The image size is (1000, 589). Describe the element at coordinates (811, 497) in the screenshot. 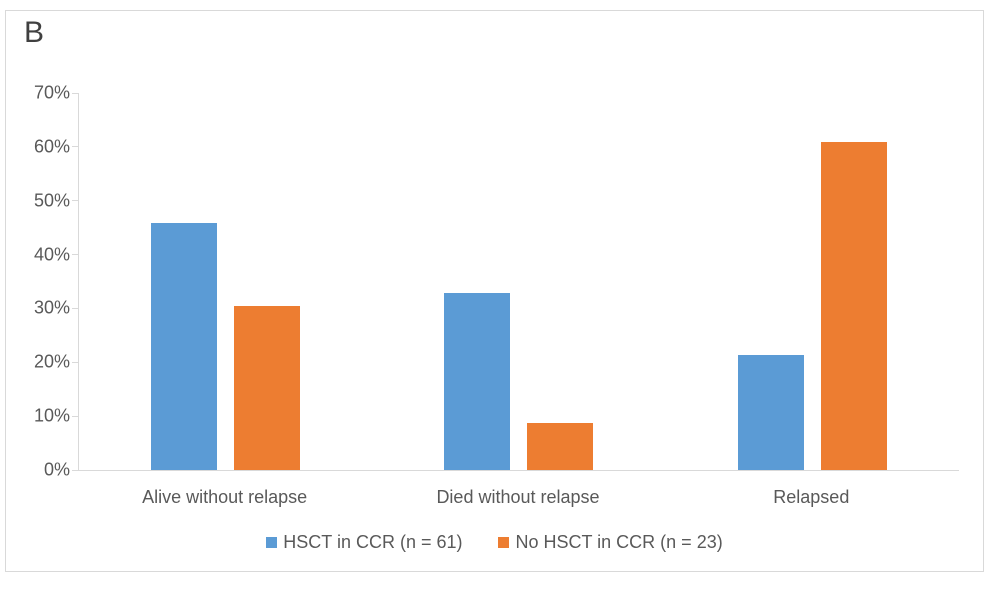

I see `x-axis-label-relapsed: Relapsed` at that location.